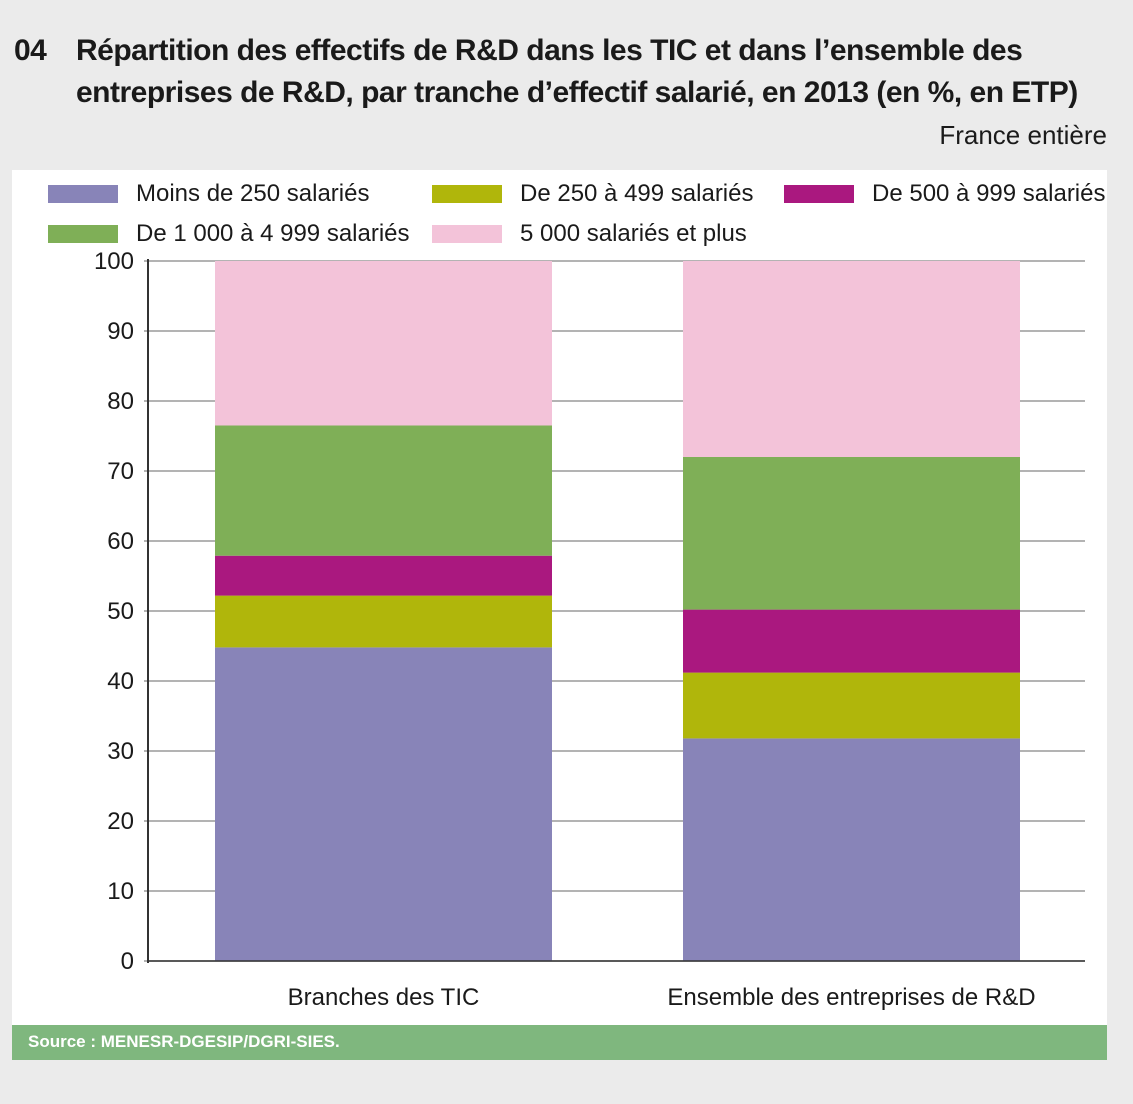 The image size is (1133, 1104). Describe the element at coordinates (120, 751) in the screenshot. I see `y-tick-label: 30` at that location.